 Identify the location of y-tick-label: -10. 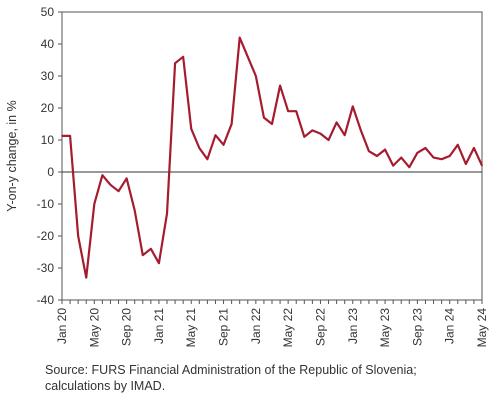
(46, 204).